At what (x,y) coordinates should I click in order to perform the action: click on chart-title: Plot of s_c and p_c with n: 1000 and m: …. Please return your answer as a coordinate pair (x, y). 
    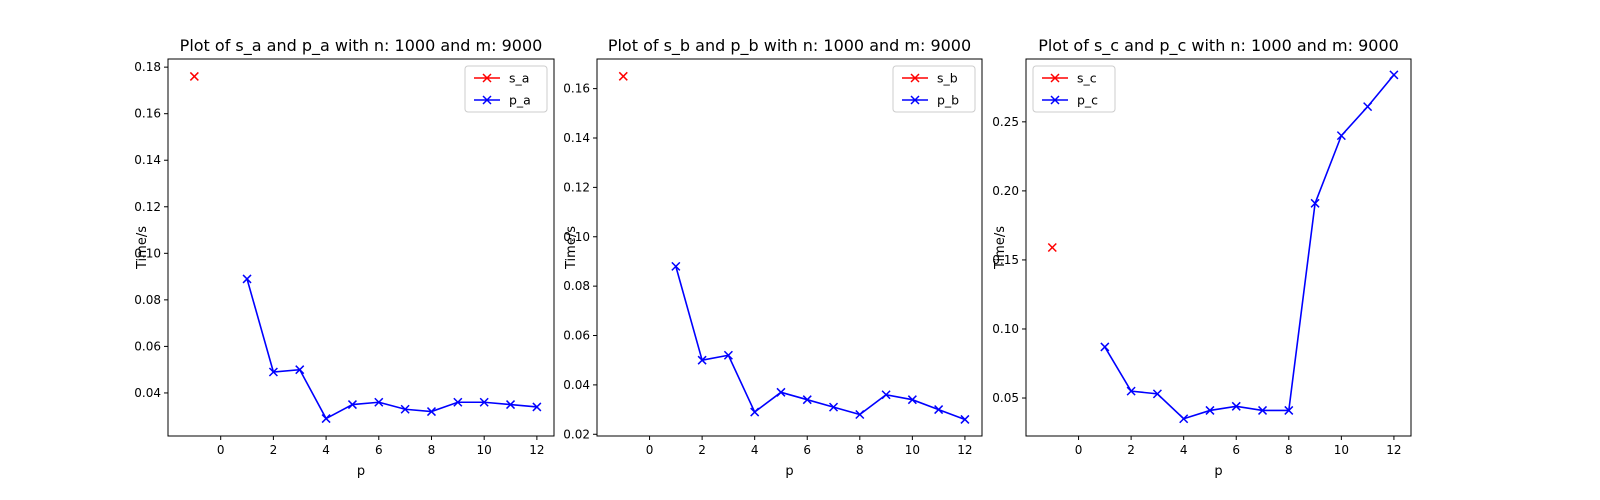
    Looking at the image, I should click on (1218, 46).